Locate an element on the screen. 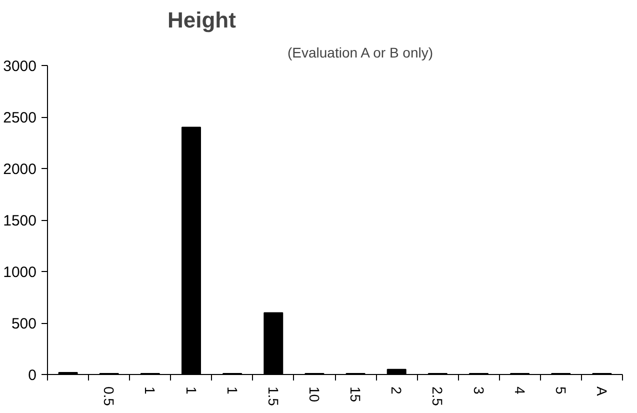 This screenshot has height=413, width=637. x-tick-label: 10 is located at coordinates (314, 394).